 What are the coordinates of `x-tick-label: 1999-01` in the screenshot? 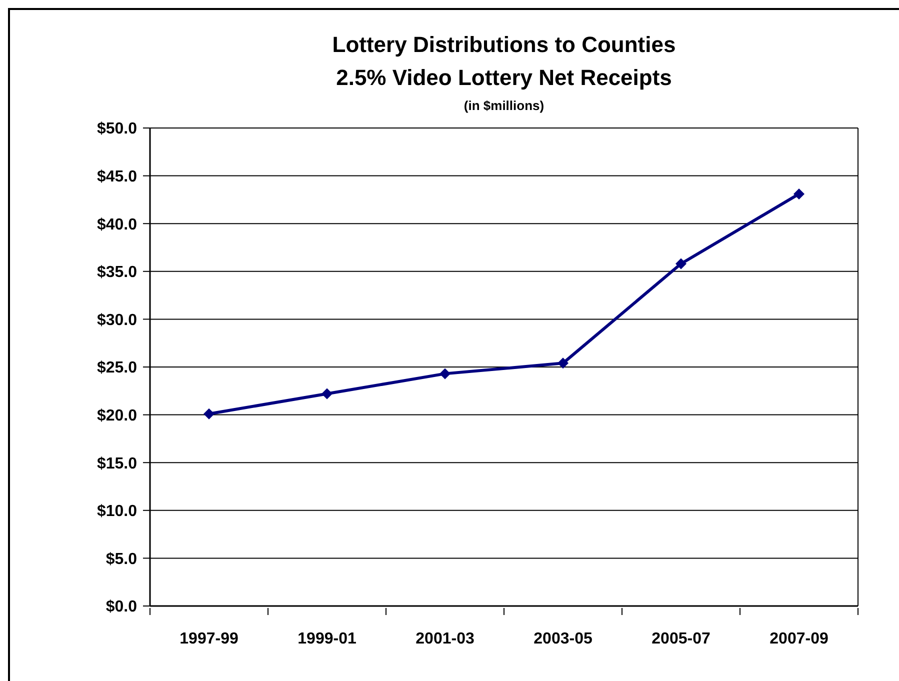 It's located at (327, 639).